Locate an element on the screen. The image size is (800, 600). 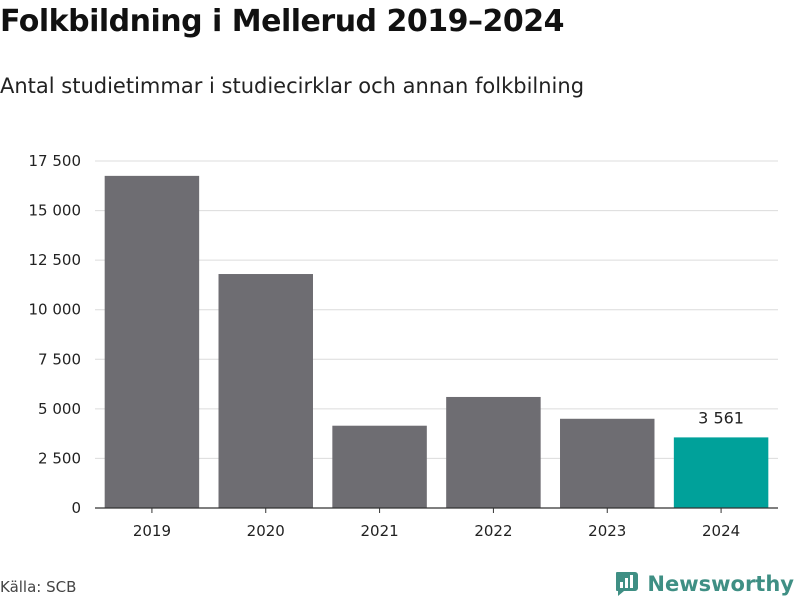
source-note: Källa: SCB is located at coordinates (38, 587).